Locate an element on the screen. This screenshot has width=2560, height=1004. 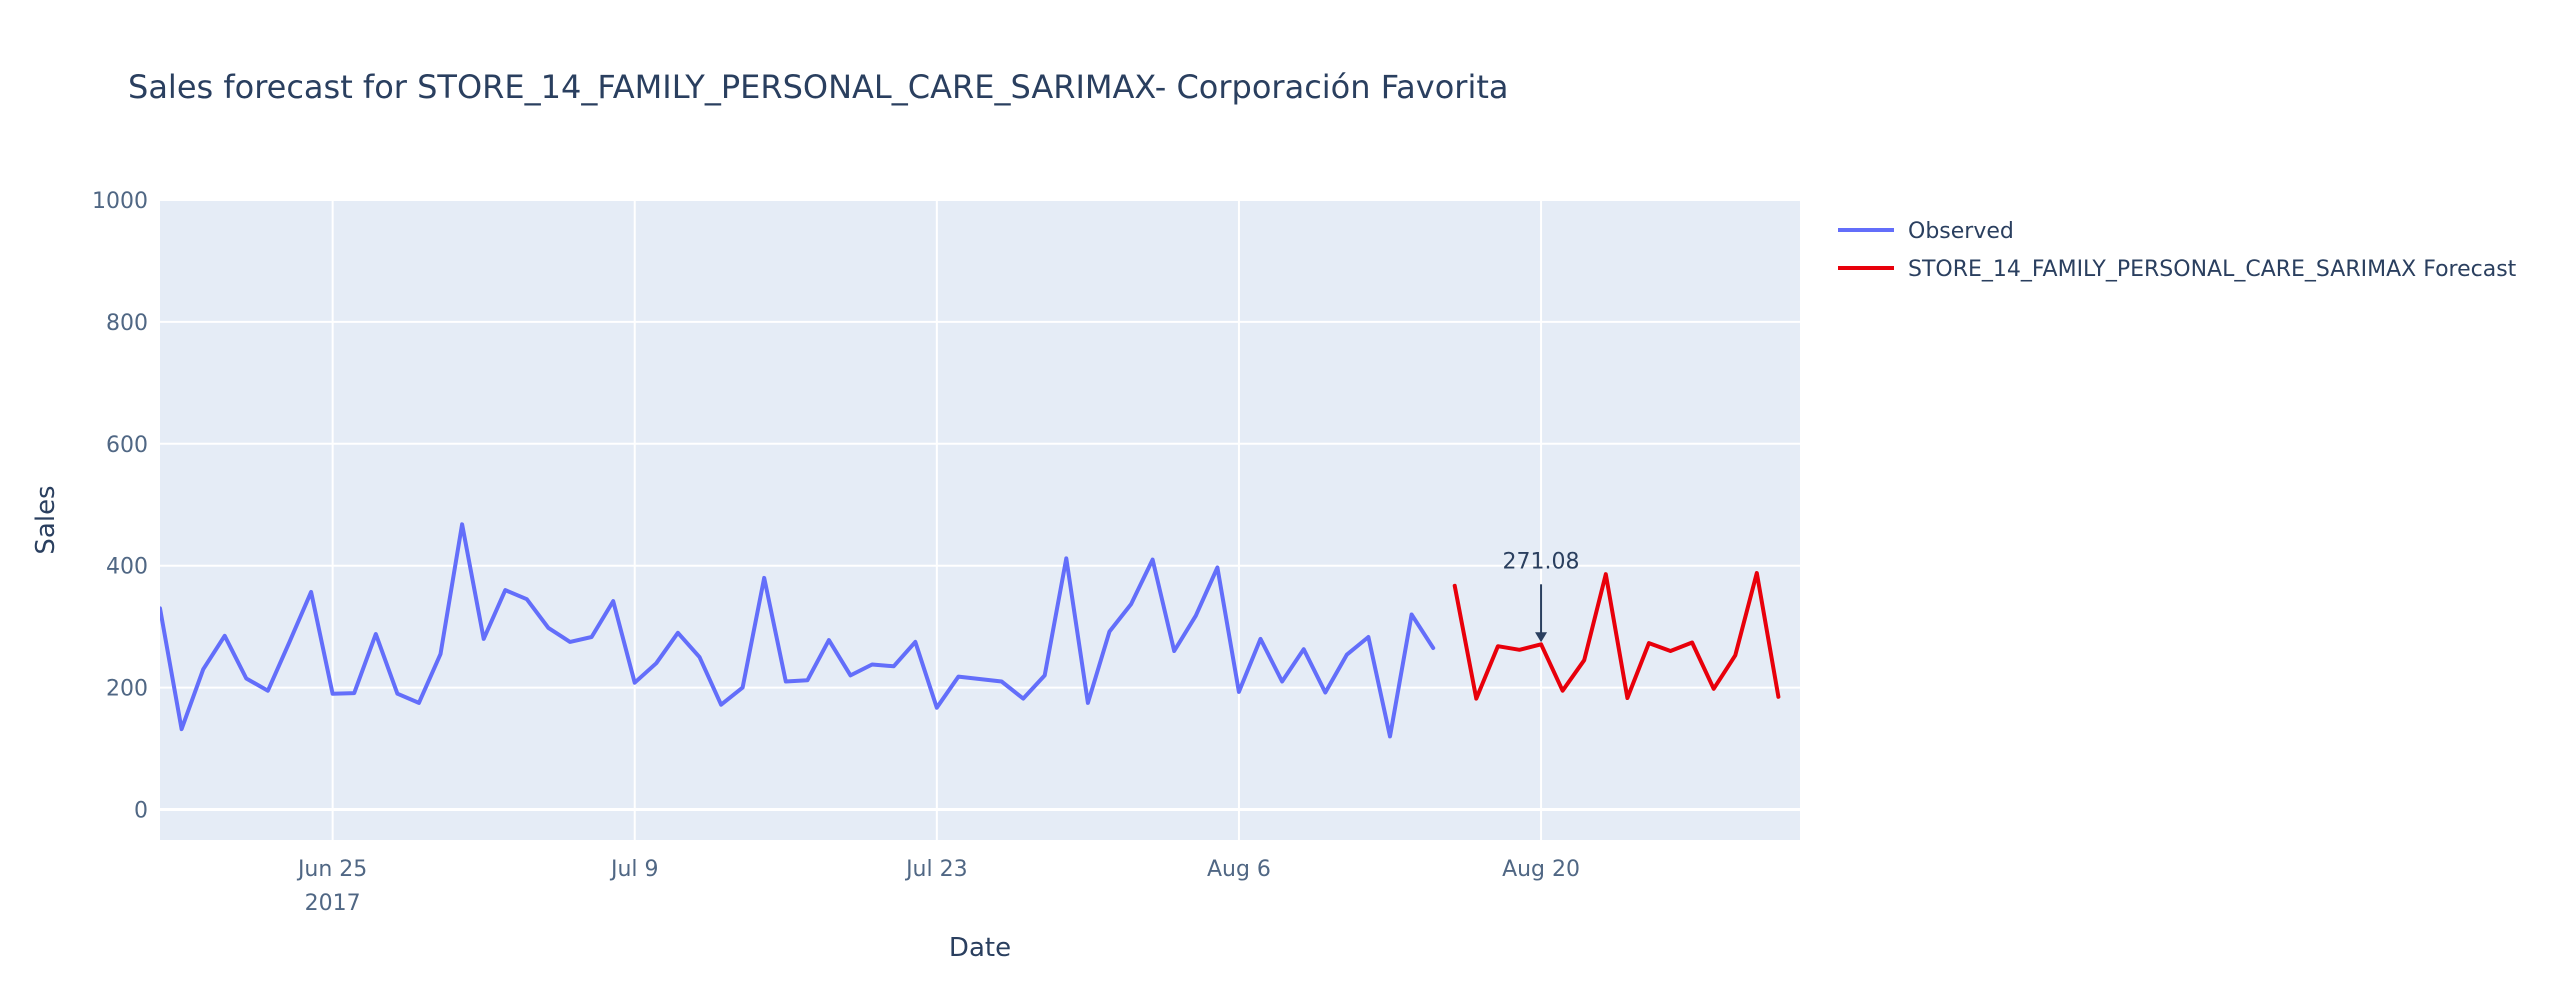
annotation-label: 271.08 is located at coordinates (1541, 561).